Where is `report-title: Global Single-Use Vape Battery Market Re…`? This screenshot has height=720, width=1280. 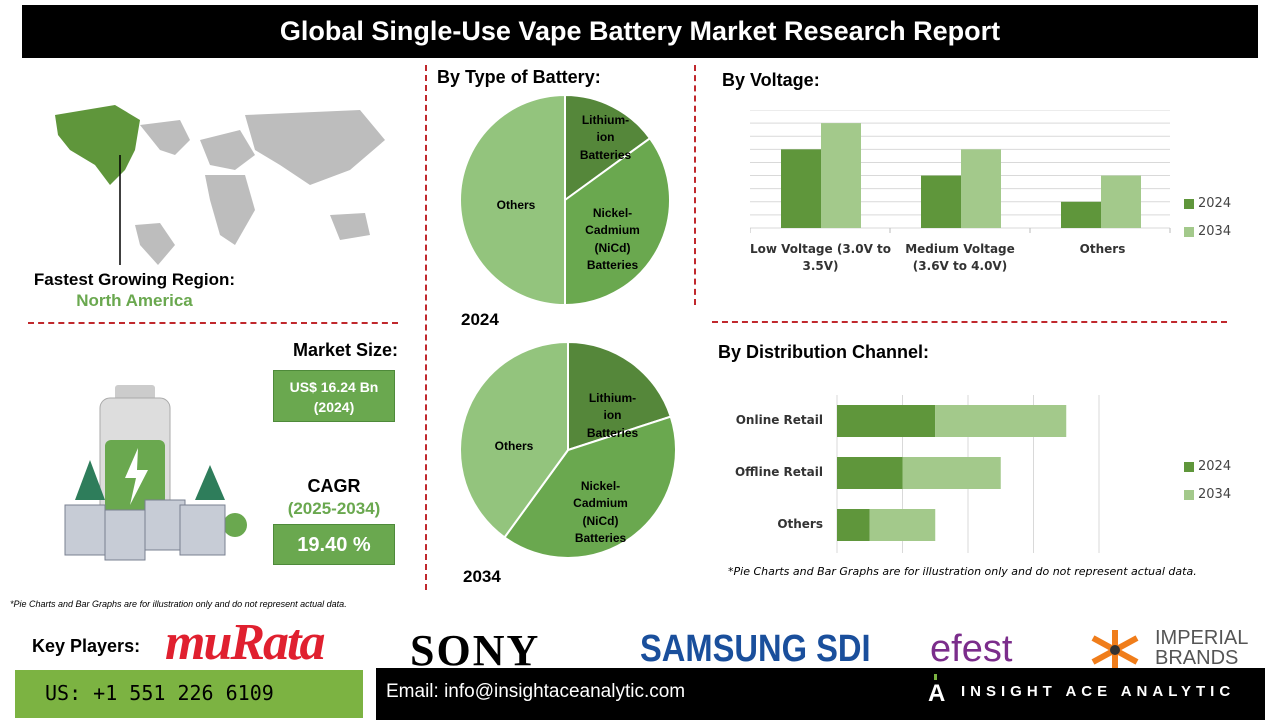
report-title: Global Single-Use Vape Battery Market Re… is located at coordinates (640, 31).